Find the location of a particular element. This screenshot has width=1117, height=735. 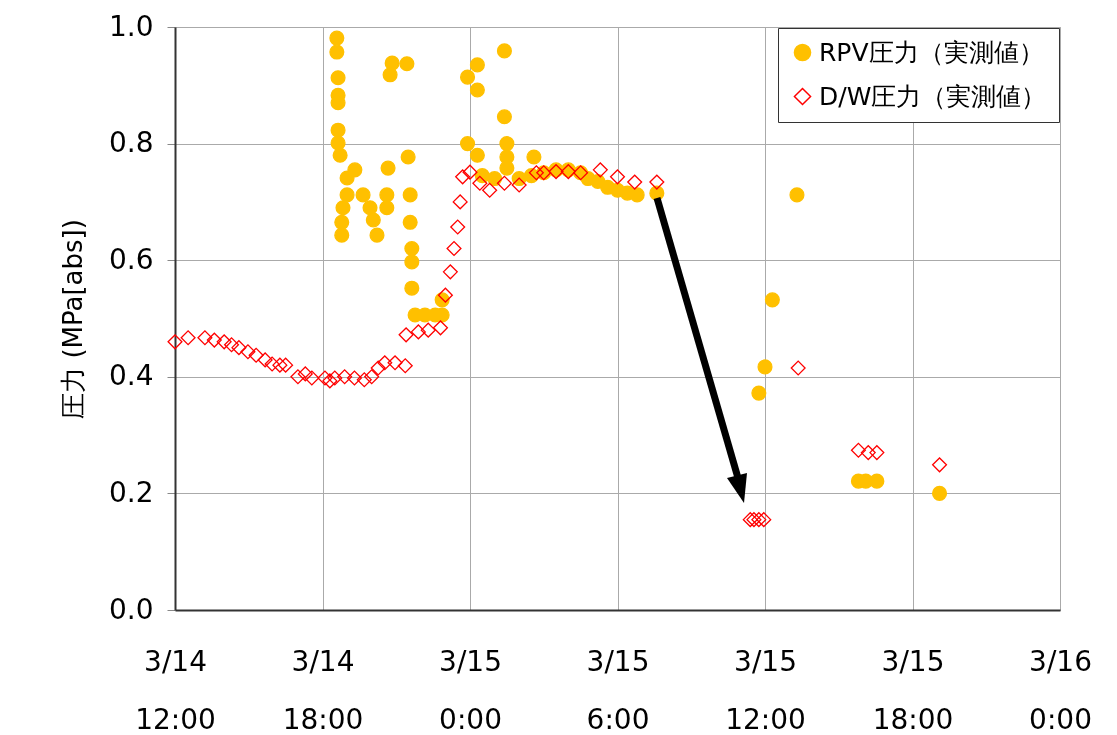

x-tick-label: 3/14 18:00 is located at coordinates (323, 689).